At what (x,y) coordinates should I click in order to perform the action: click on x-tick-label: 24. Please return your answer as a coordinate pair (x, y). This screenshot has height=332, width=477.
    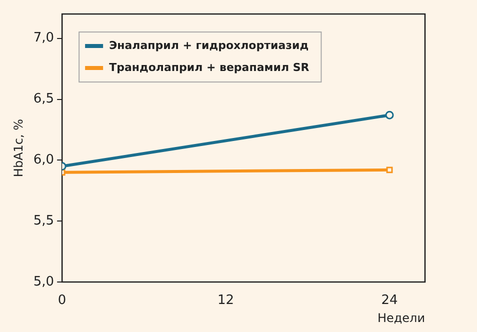
    Looking at the image, I should click on (389, 300).